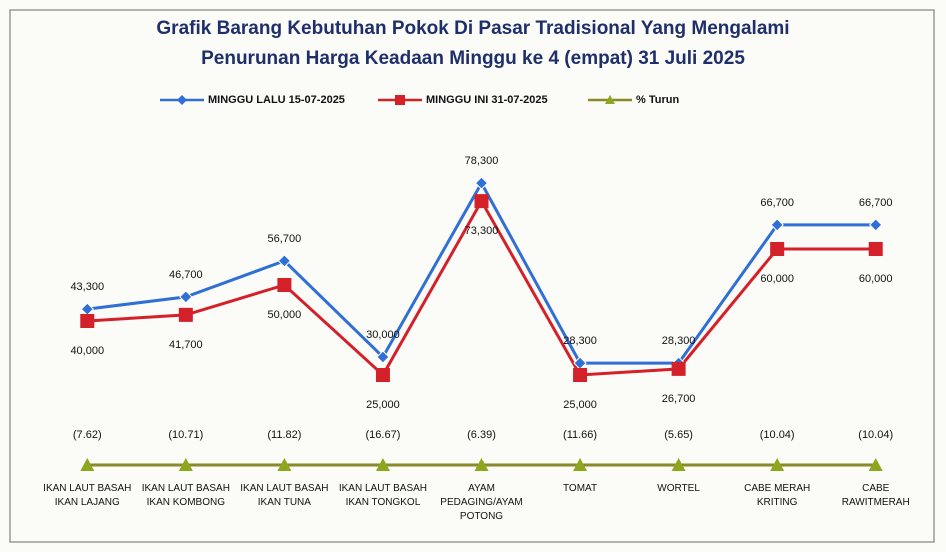 This screenshot has height=552, width=946. I want to click on data-label: (11.82), so click(284, 435).